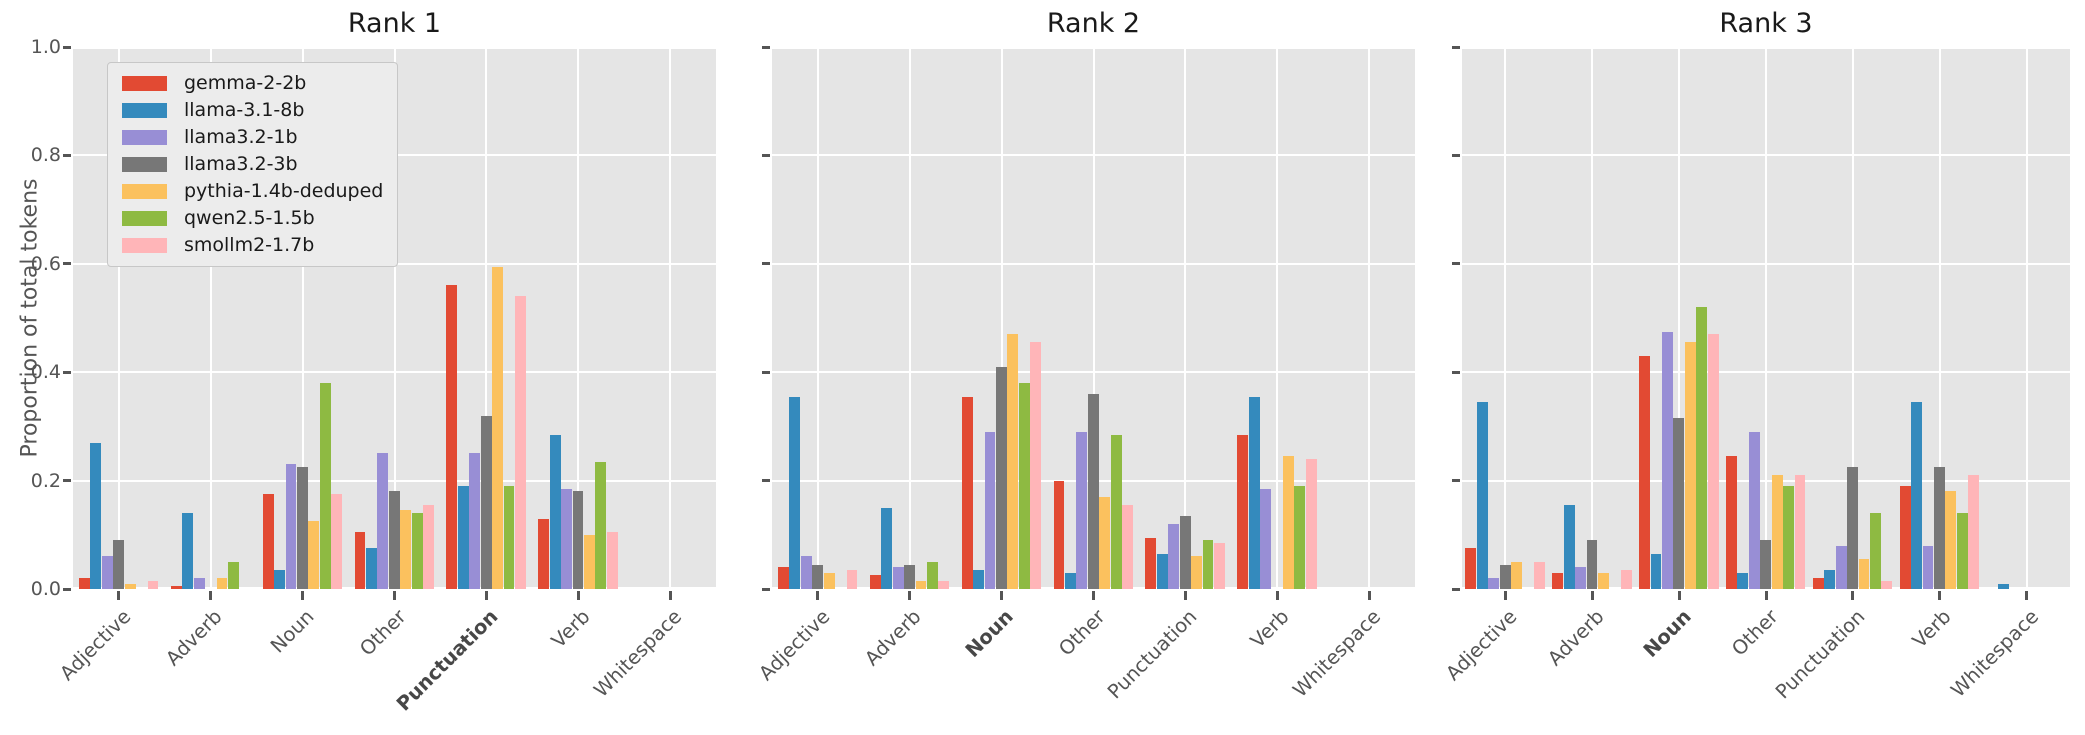 The image size is (2085, 735). What do you see at coordinates (249, 218) in the screenshot?
I see `legend-label: qwen2.5-1.5b` at bounding box center [249, 218].